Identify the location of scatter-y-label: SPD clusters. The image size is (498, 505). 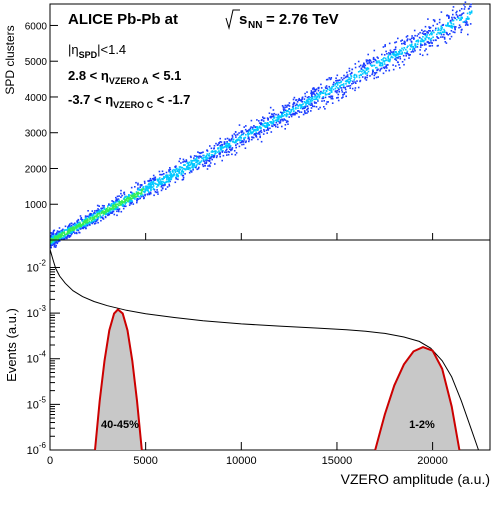
(10, 59).